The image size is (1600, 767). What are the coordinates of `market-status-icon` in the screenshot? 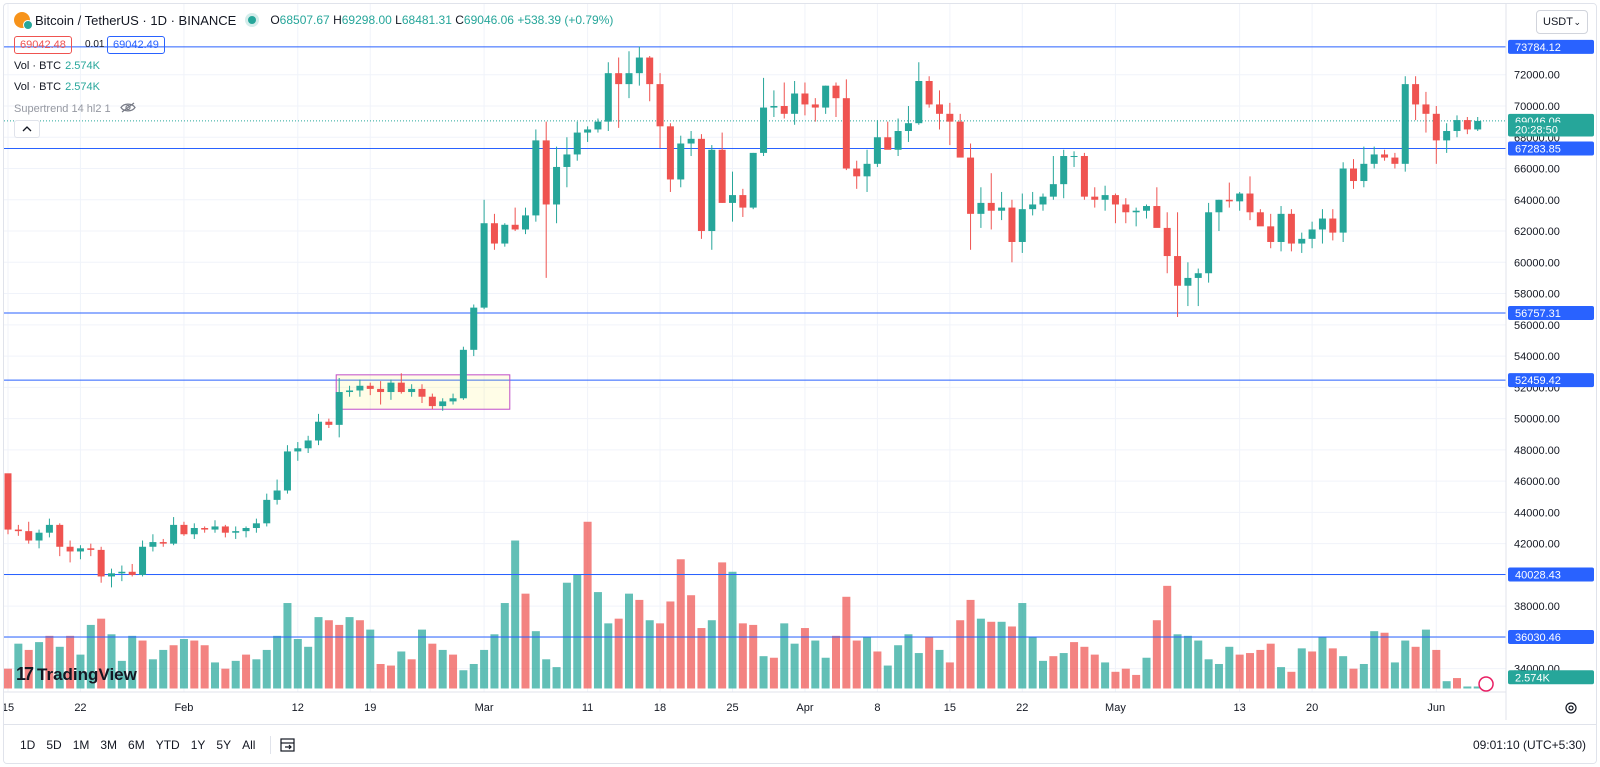 It's located at (252, 20).